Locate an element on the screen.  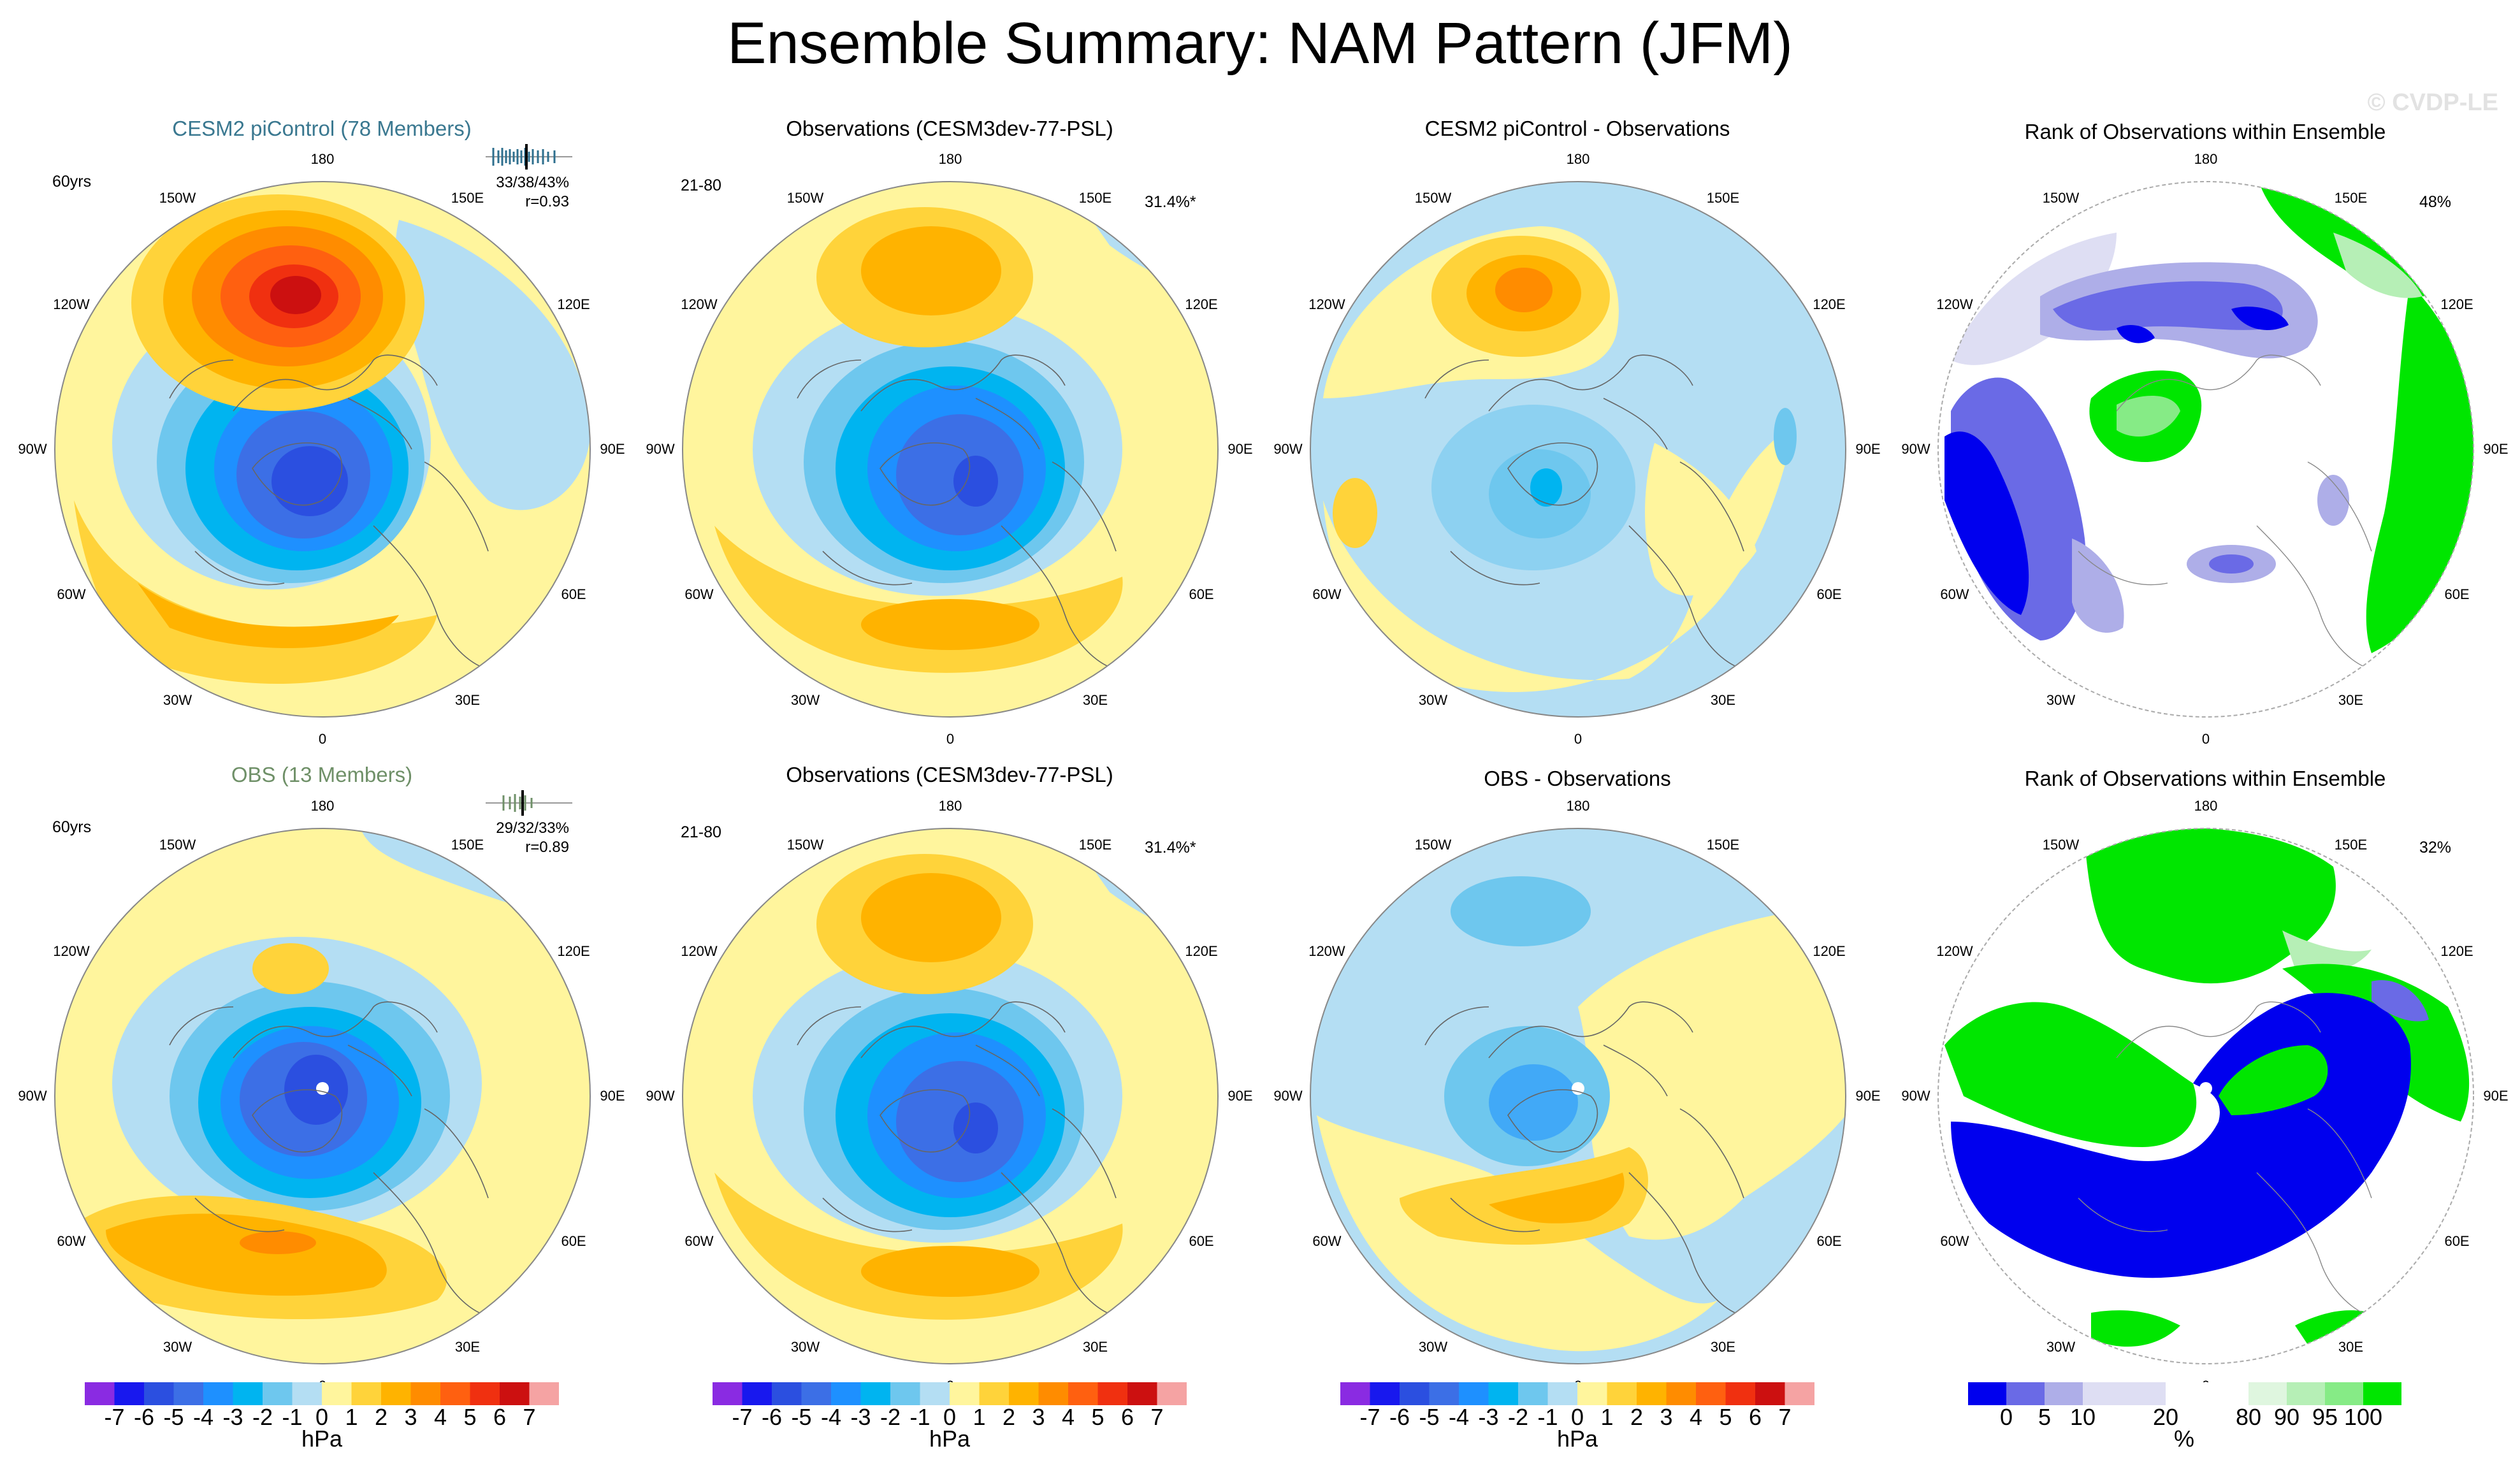
page-title: Ensemble Summary: NAM Pattern (JFM) is located at coordinates (1260, 43).